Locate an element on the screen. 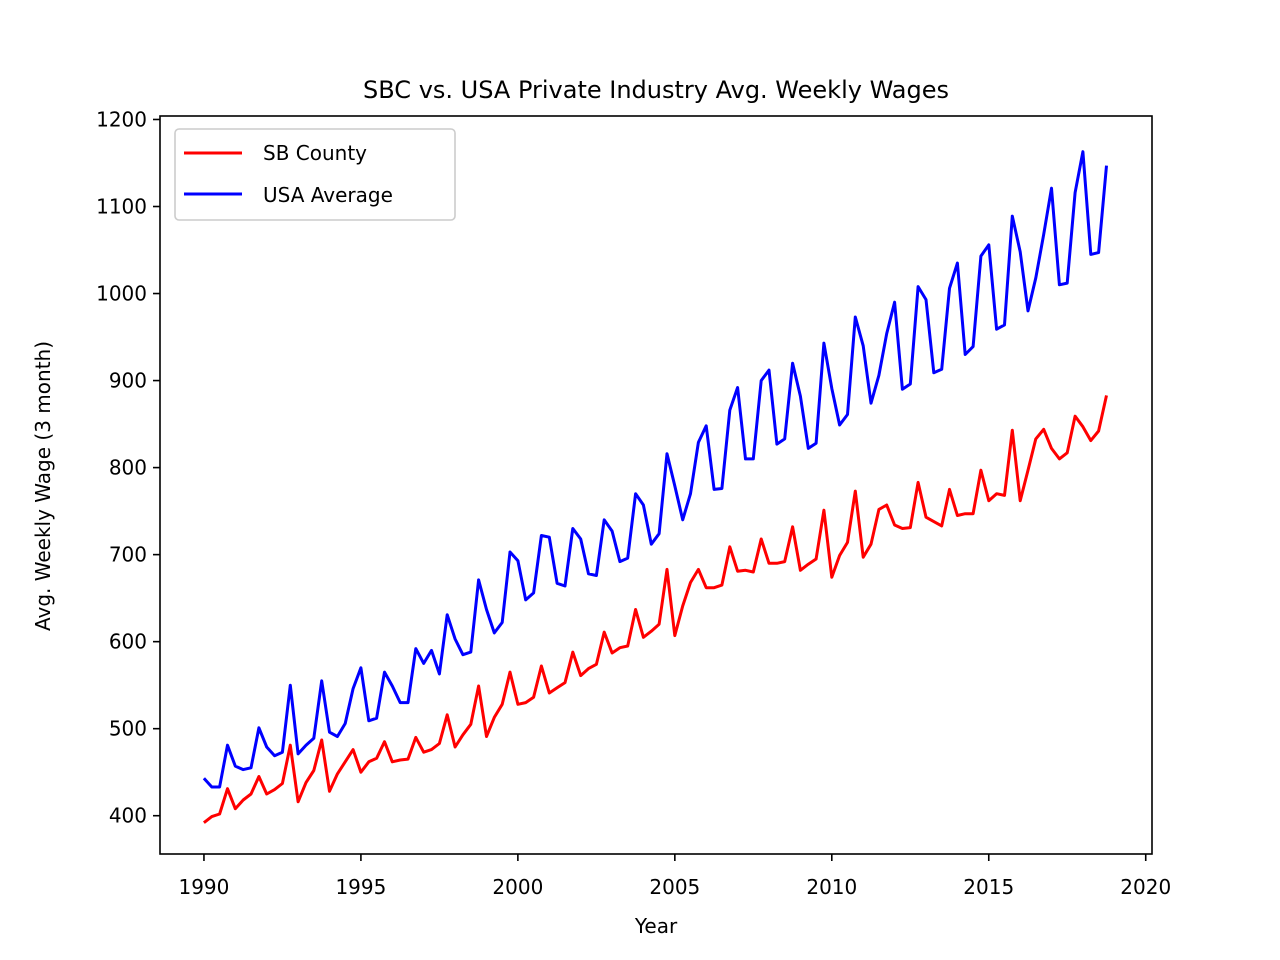 The image size is (1280, 960). x-tick-label: 2005 is located at coordinates (674, 887).